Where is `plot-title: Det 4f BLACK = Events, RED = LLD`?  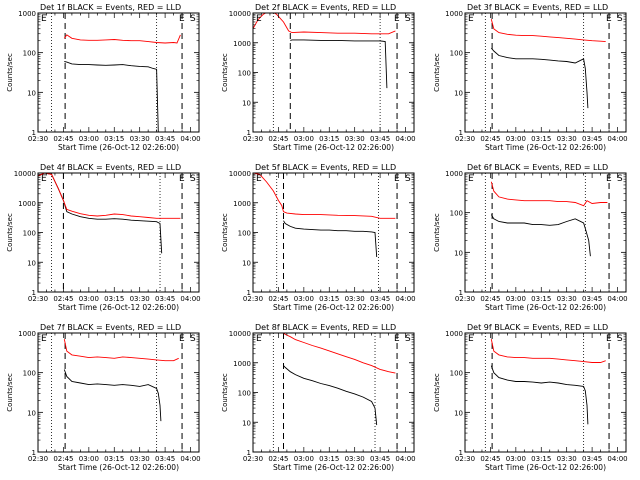
plot-title: Det 4f BLACK = Events, RED = LLD is located at coordinates (110, 167).